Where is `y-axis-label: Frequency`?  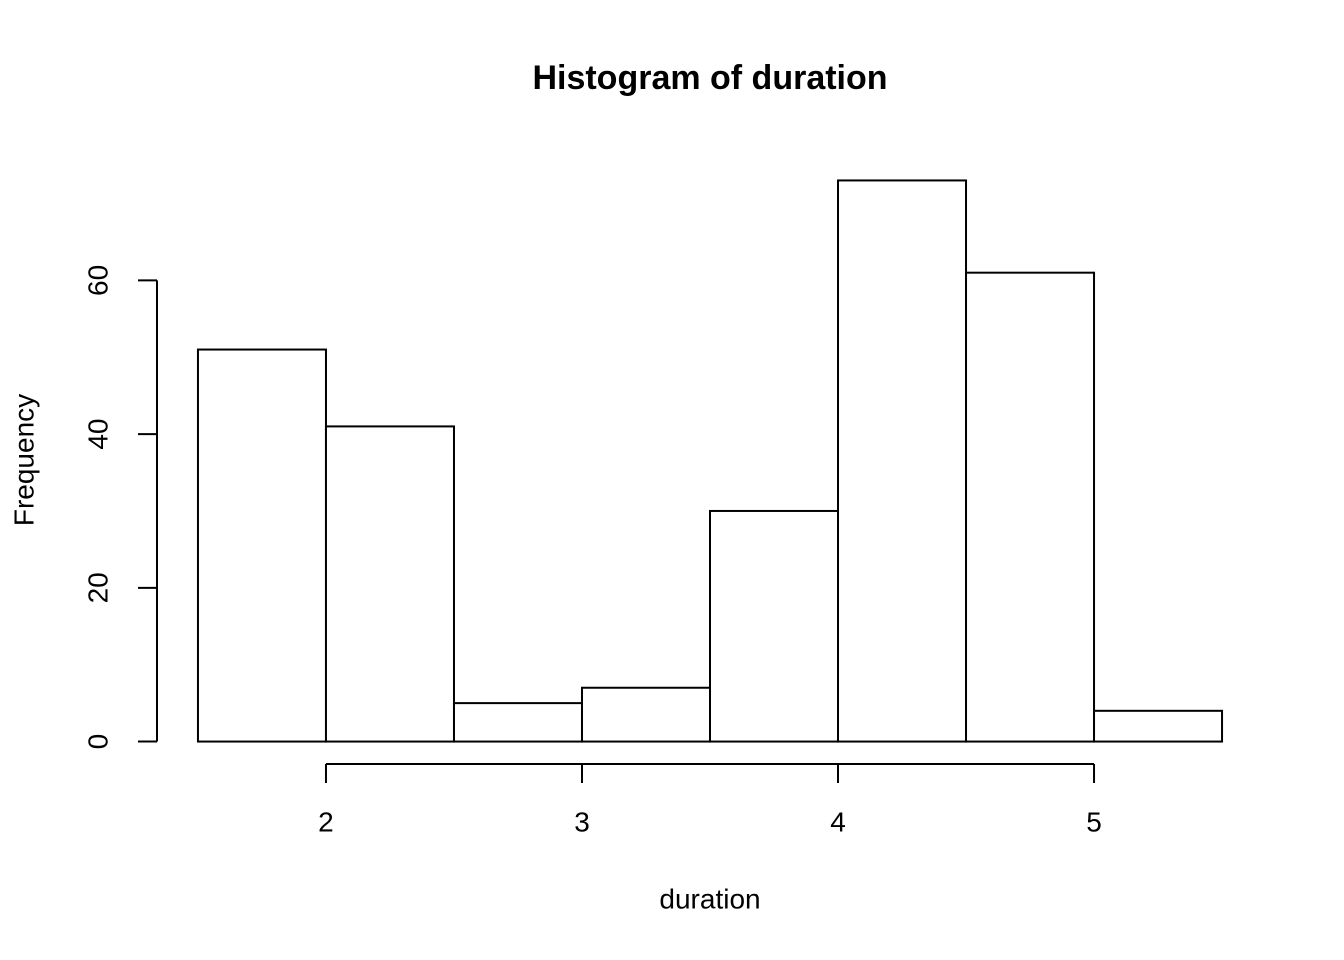 y-axis-label: Frequency is located at coordinates (23, 460).